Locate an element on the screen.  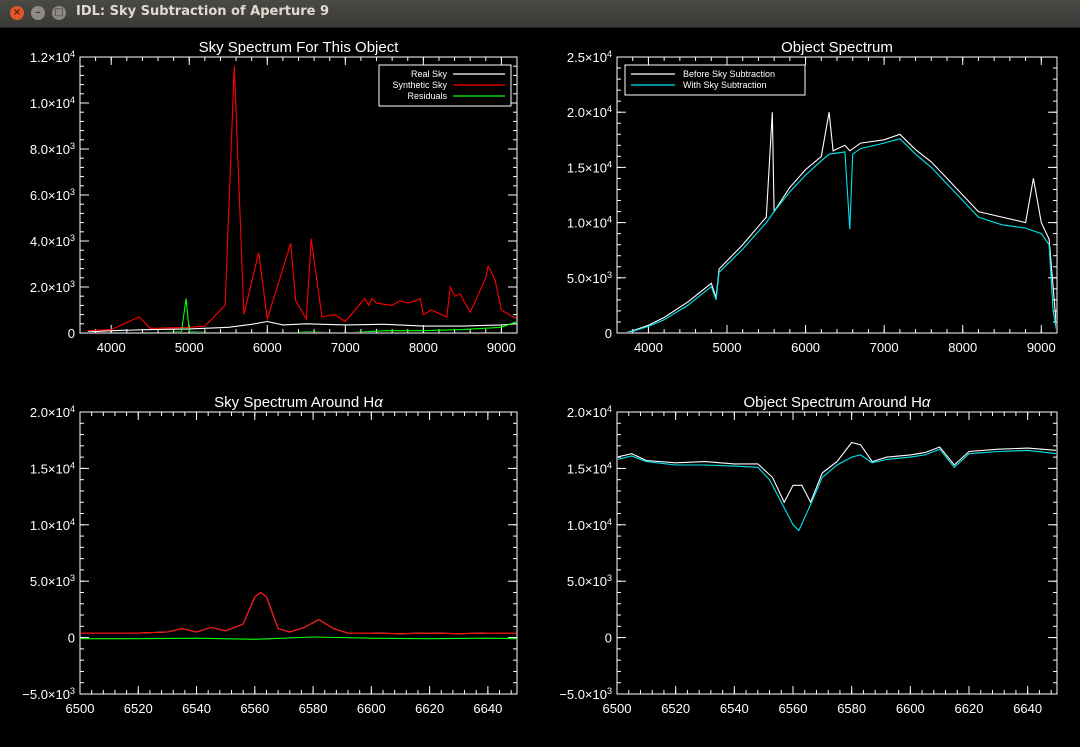
y-tick-label: −5.0×10³ is located at coordinates (585, 694).